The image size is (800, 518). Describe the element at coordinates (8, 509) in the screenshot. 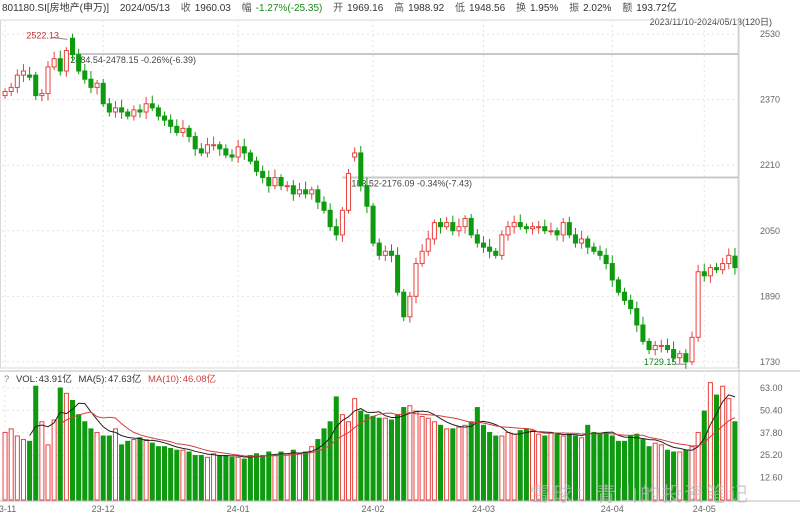

I see `x-tick-label: 23-11` at that location.